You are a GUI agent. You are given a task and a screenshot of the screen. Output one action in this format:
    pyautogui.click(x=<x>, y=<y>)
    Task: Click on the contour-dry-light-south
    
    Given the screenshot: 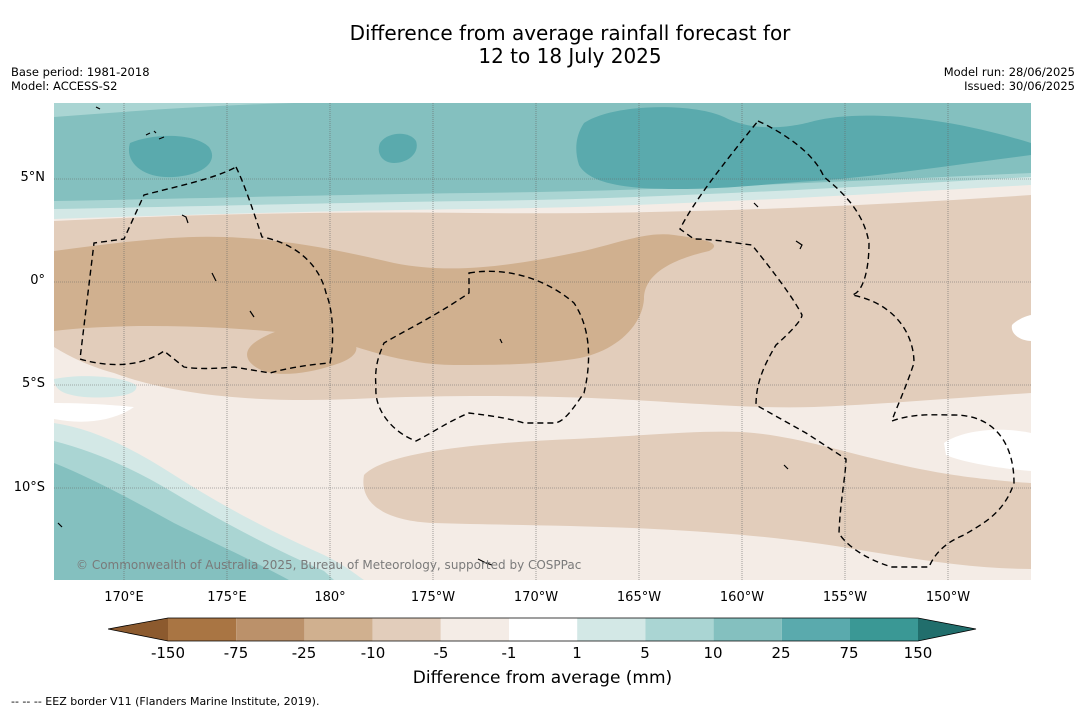 What is the action you would take?
    pyautogui.click(x=697, y=500)
    